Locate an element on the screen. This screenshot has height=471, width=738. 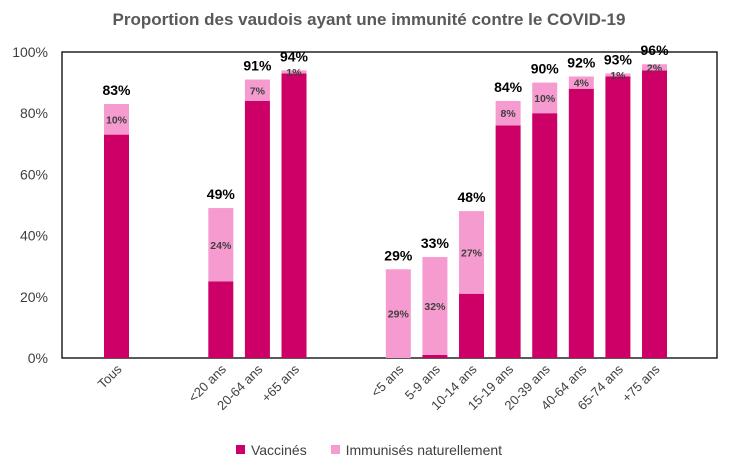
data-label-total: 96% is located at coordinates (655, 50).